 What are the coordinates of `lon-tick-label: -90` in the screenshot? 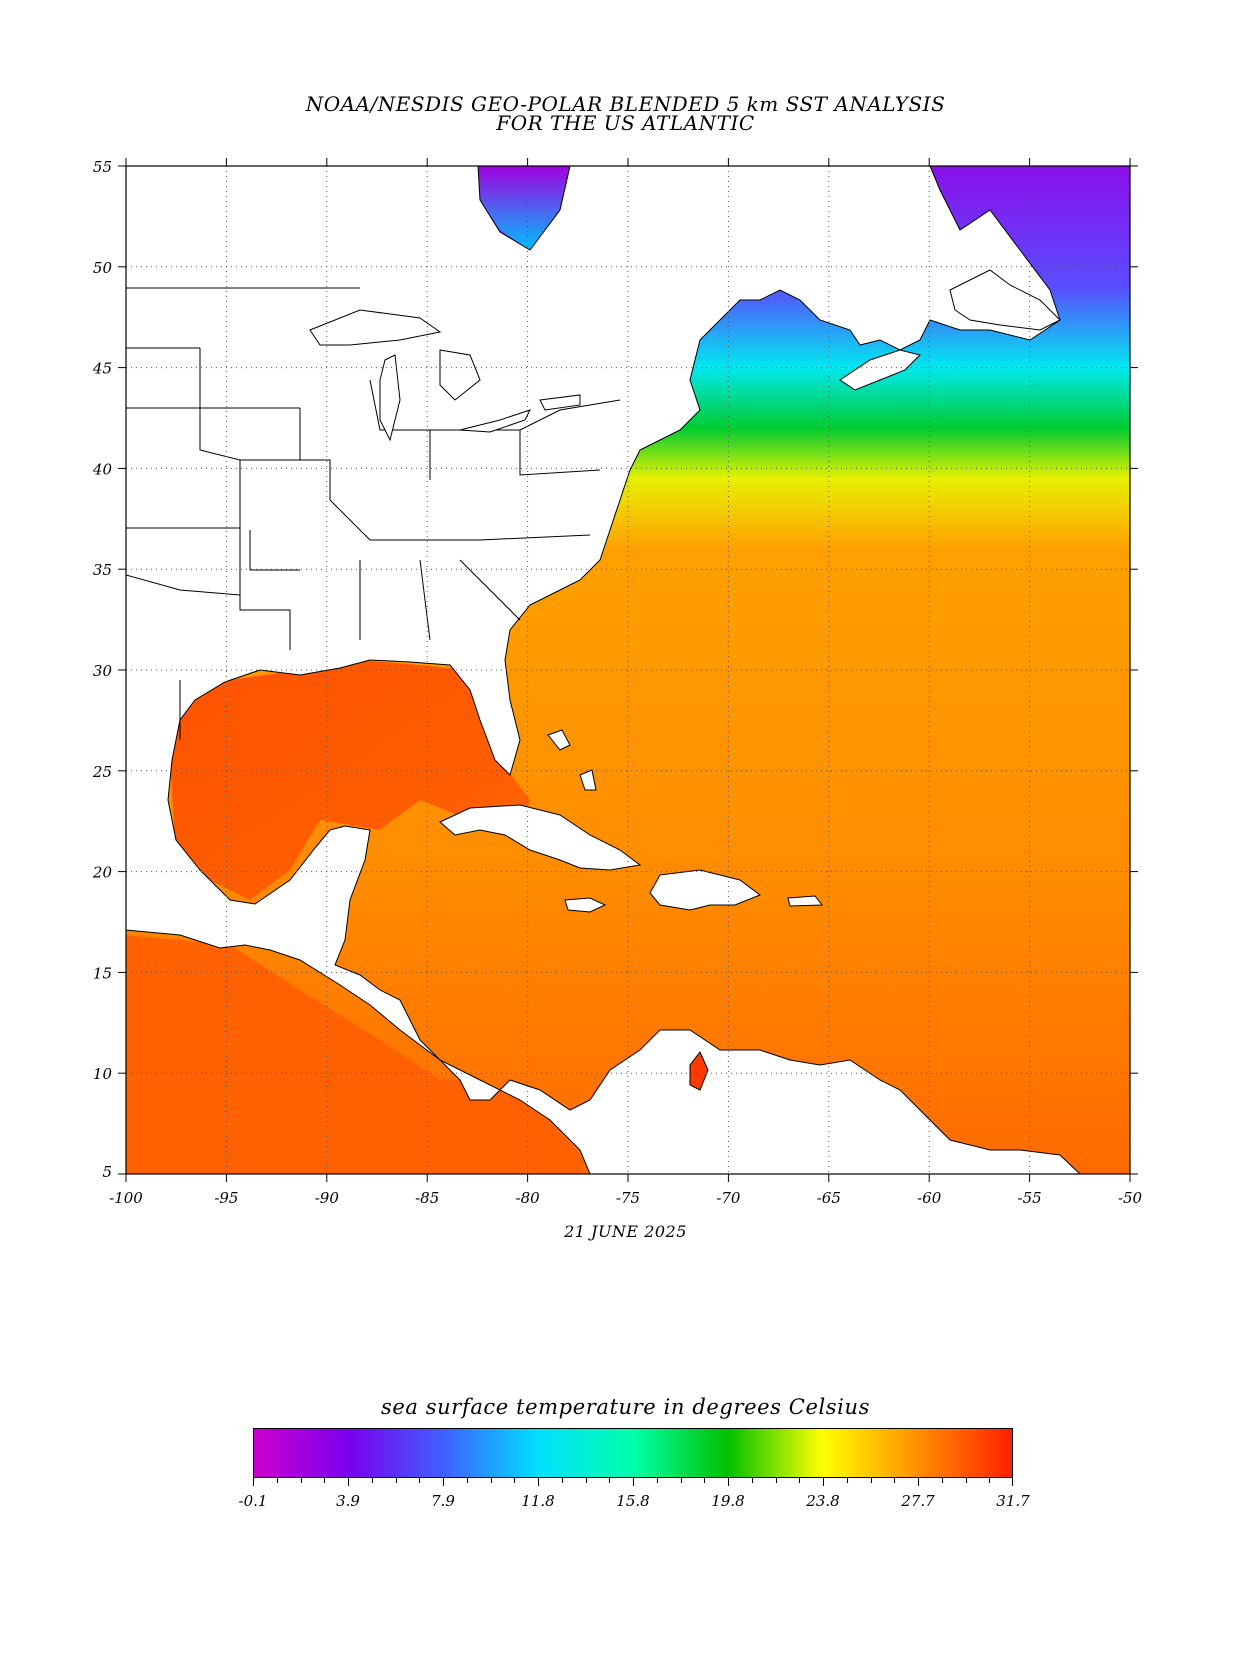 It's located at (327, 1198).